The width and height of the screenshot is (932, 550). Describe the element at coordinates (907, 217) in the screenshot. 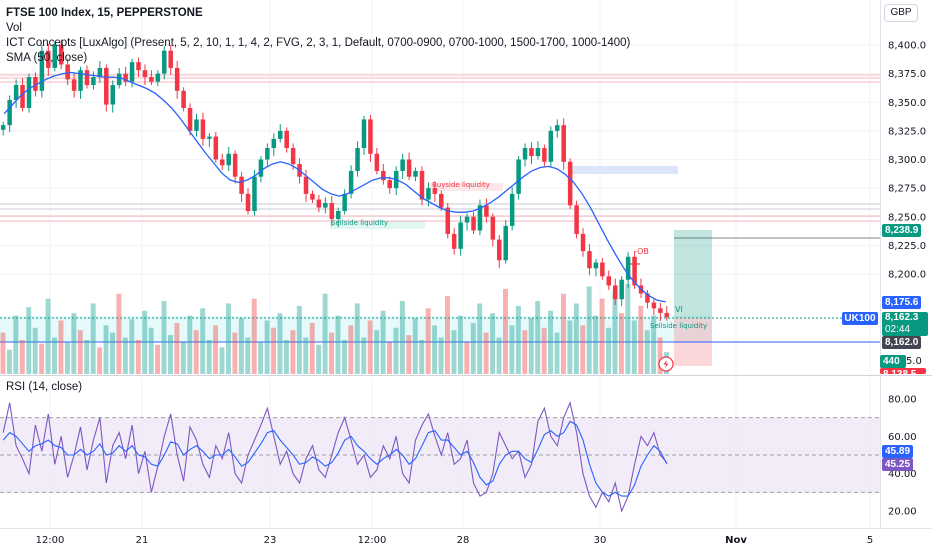

I see `price-tick-label: 8,250.0` at that location.